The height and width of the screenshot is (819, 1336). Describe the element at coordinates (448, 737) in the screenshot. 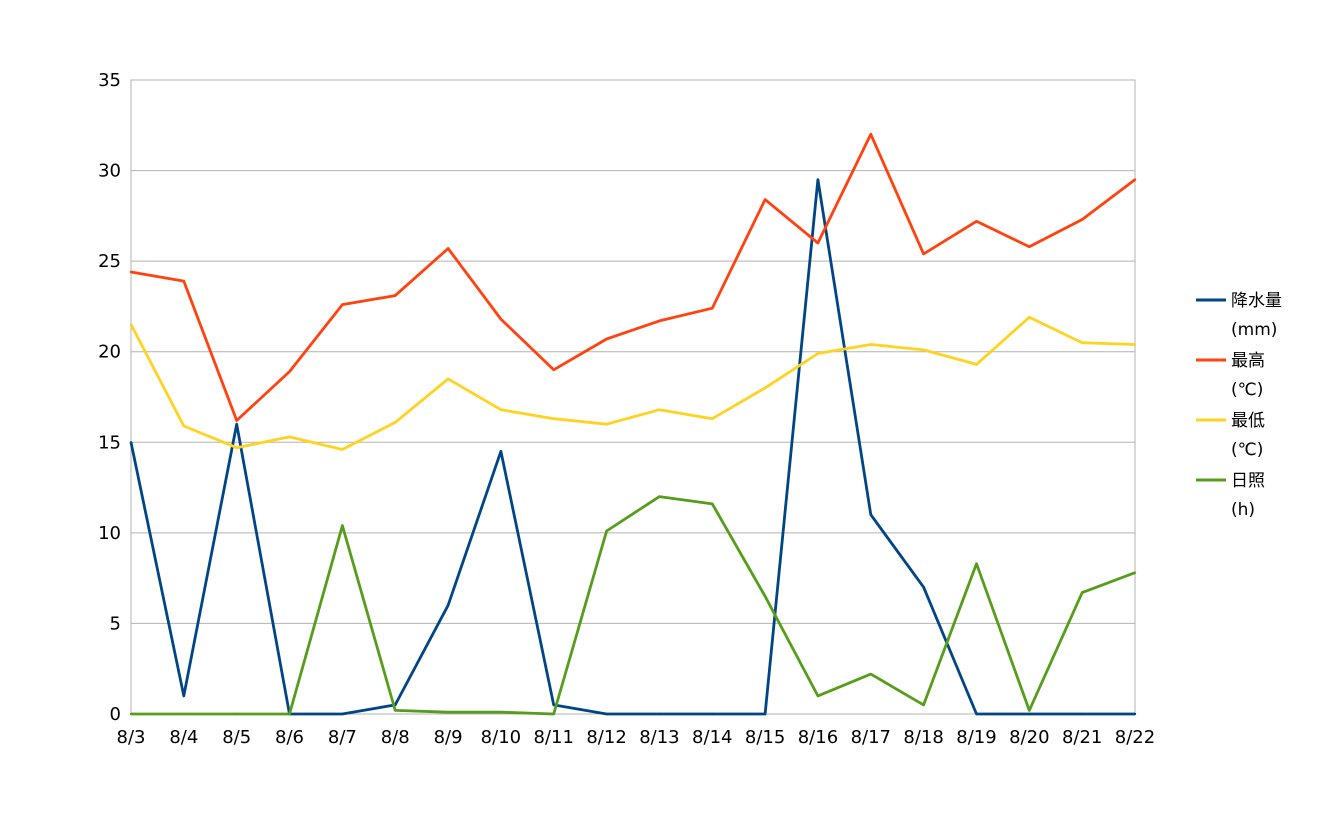

I see `x-tick-label: 8/9` at that location.